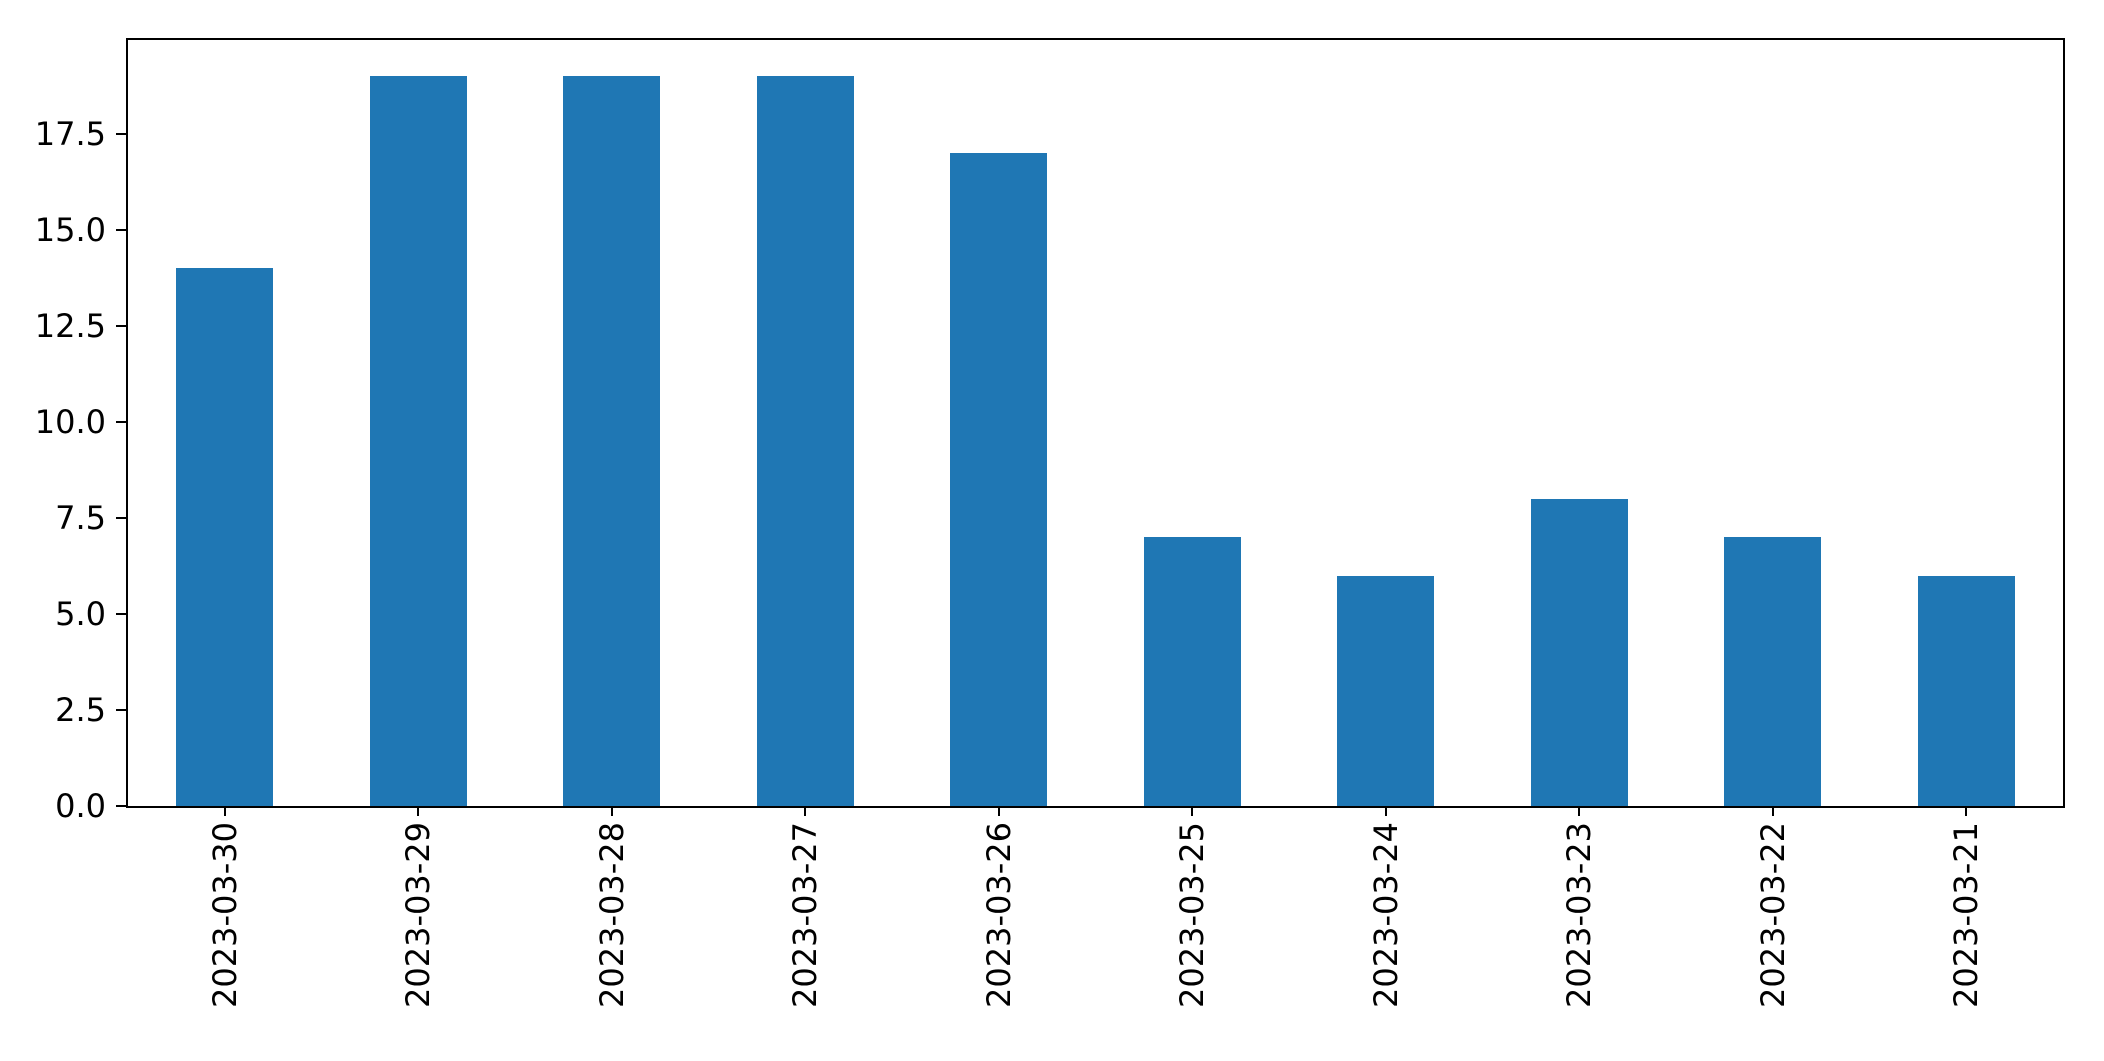  Describe the element at coordinates (1192, 915) in the screenshot. I see `x-tick-label-text: 2023-03-25` at that location.